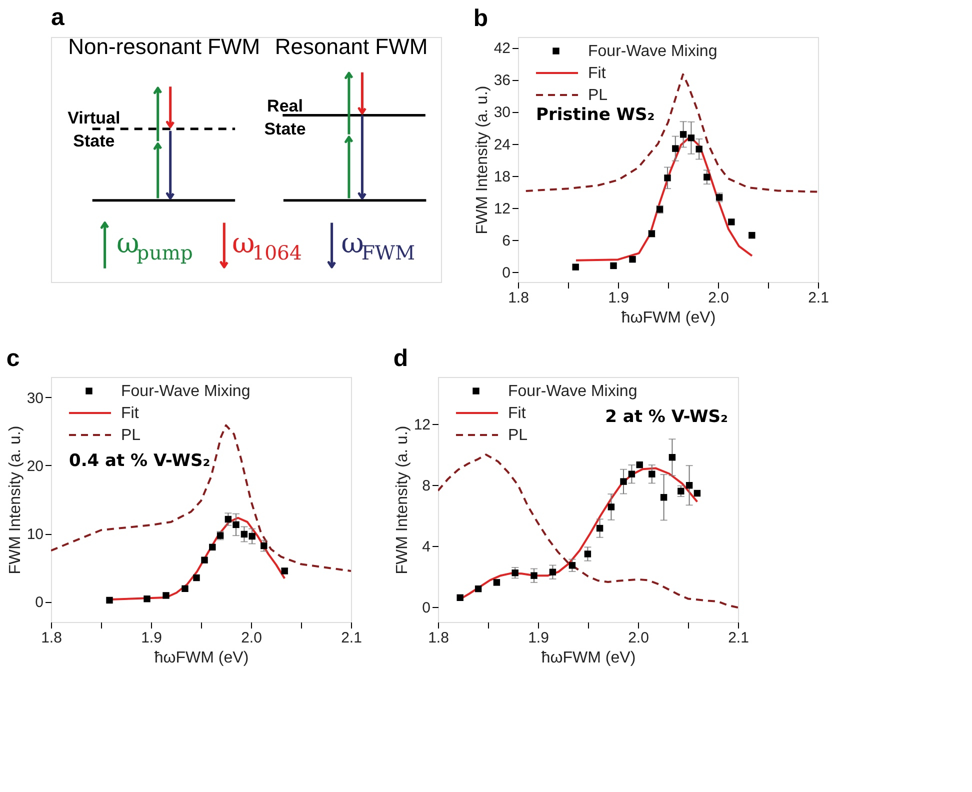 The width and height of the screenshot is (972, 792). Describe the element at coordinates (139, 461) in the screenshot. I see `annotation: 0.4 at % V-WS₂` at that location.